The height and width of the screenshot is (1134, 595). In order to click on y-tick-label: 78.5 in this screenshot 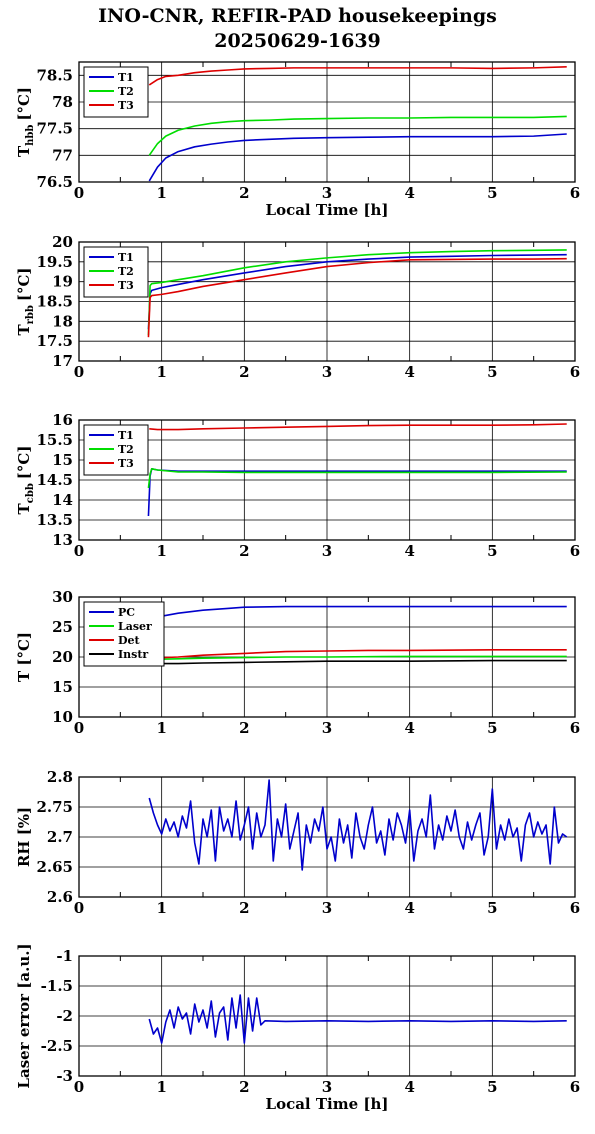, I will do `click(54, 75)`.